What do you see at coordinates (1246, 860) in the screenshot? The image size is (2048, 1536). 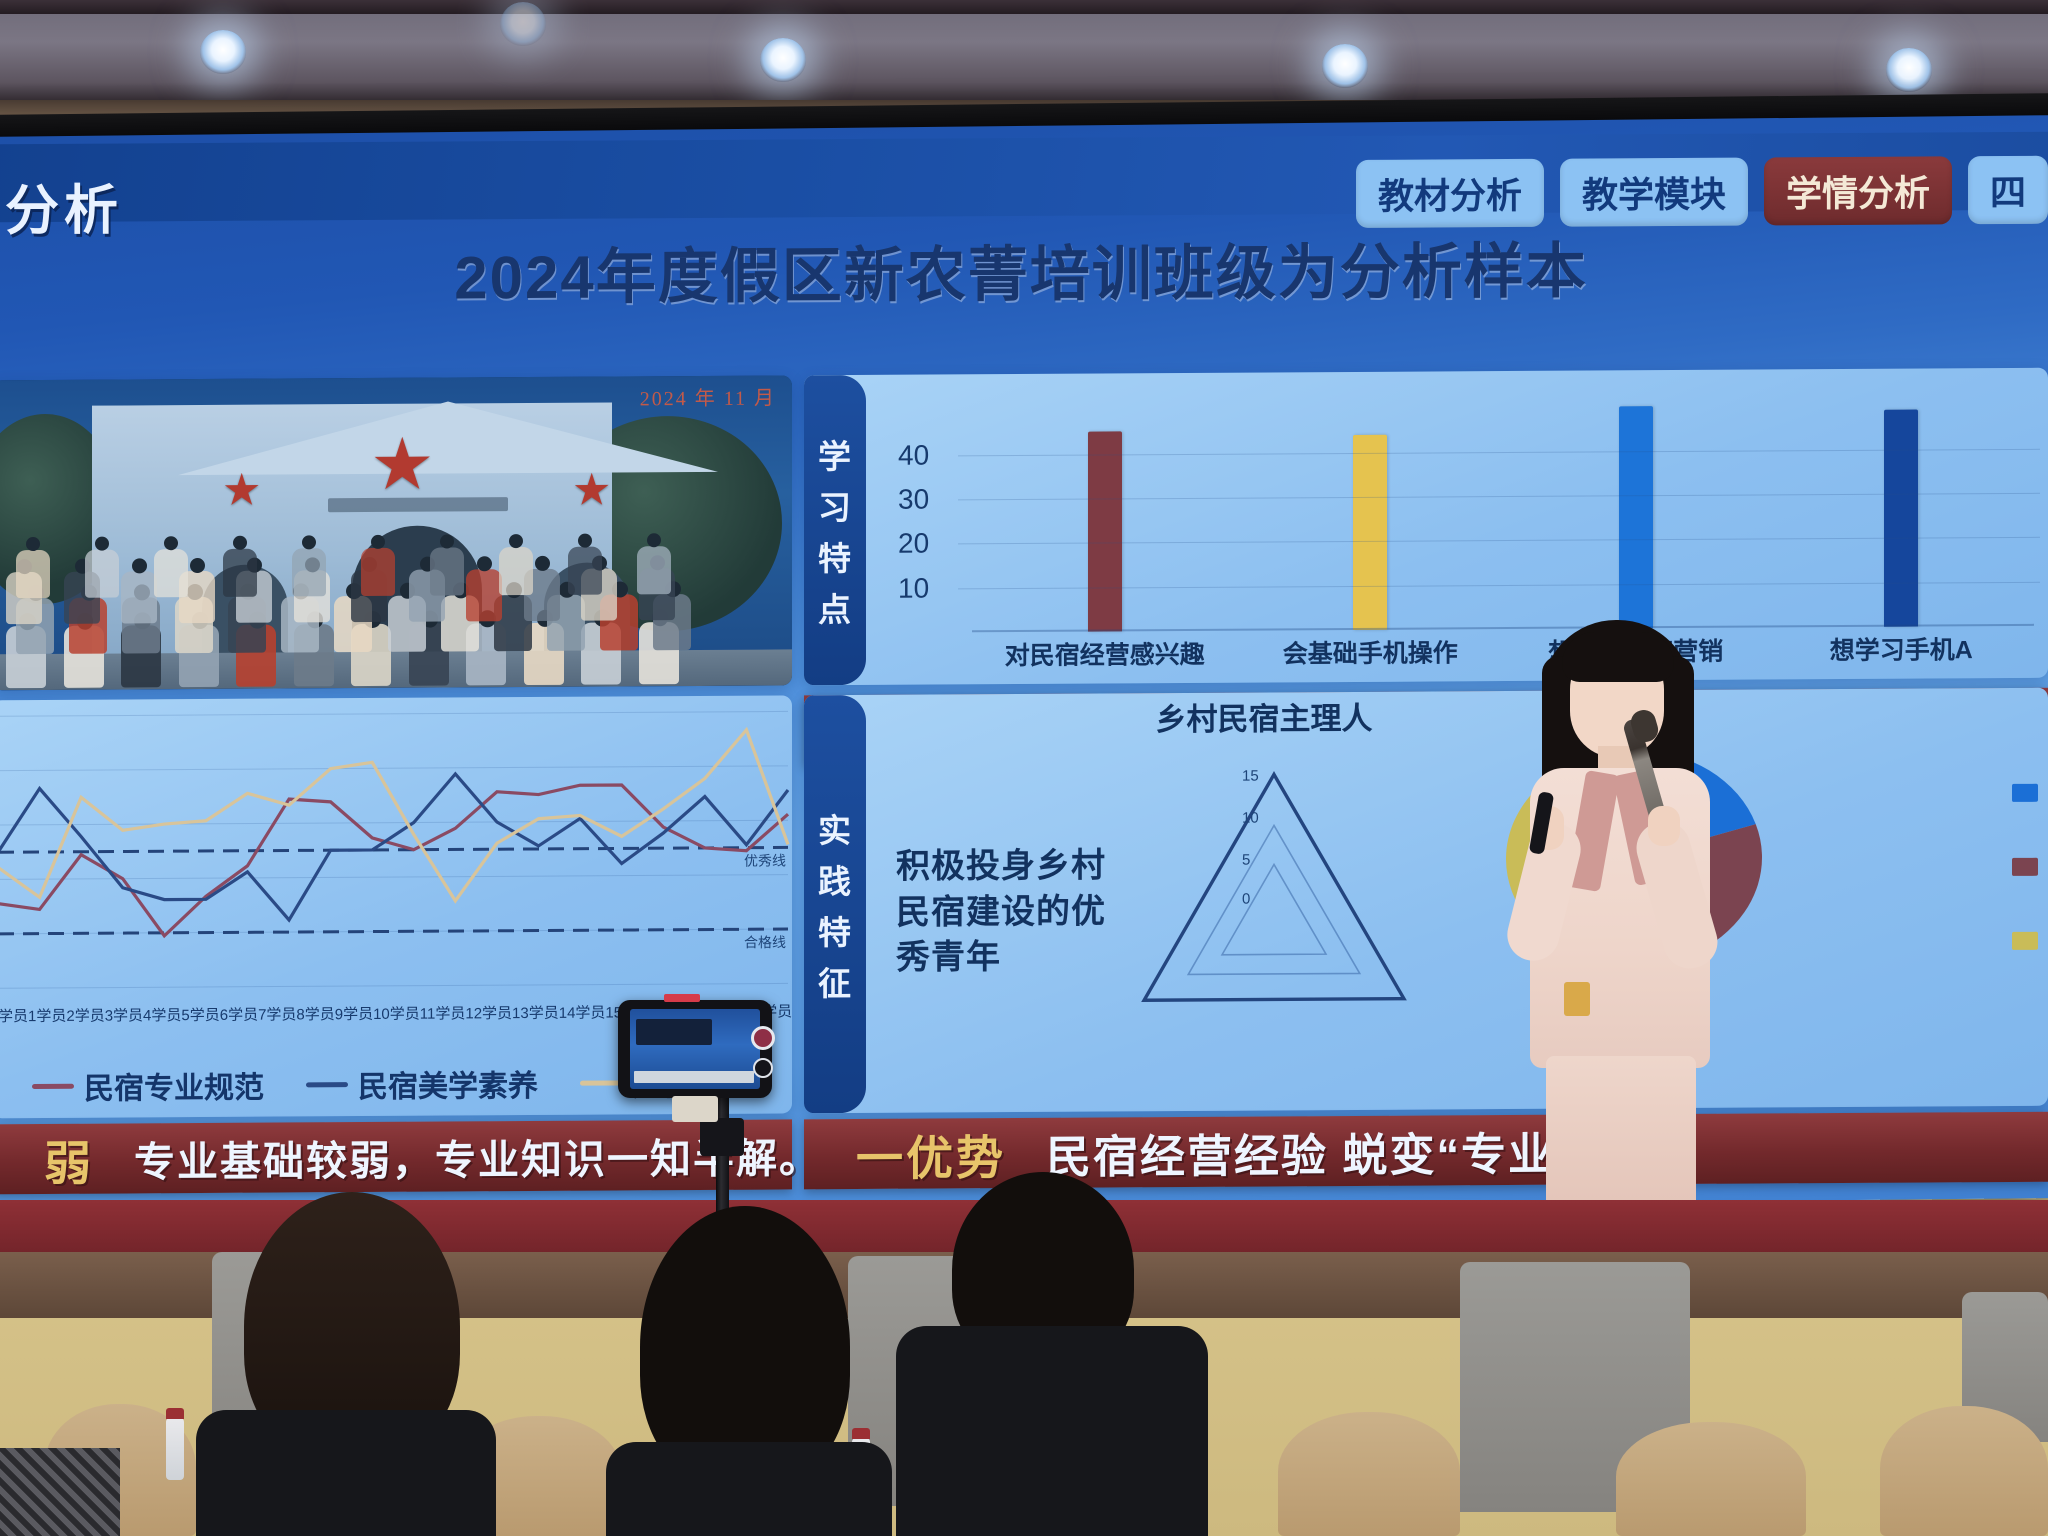 I see `radar-axis-tick: 5` at bounding box center [1246, 860].